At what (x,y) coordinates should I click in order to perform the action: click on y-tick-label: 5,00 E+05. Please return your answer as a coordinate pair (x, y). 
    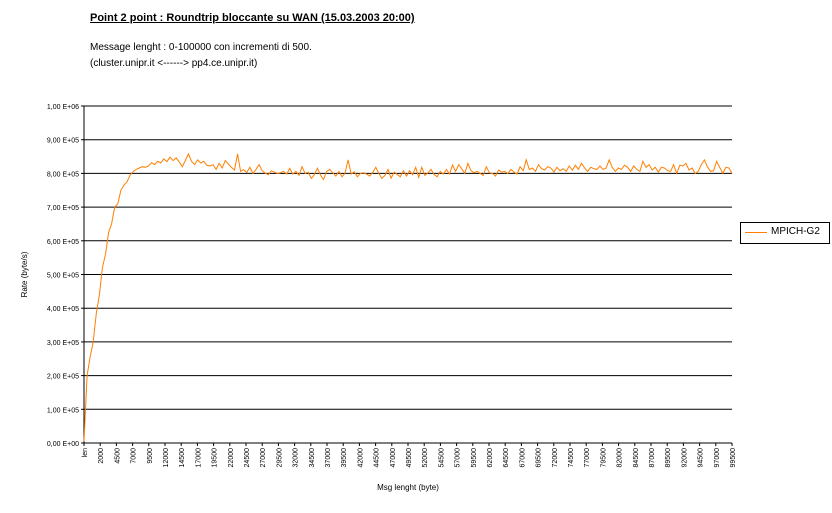
    Looking at the image, I should click on (63, 276).